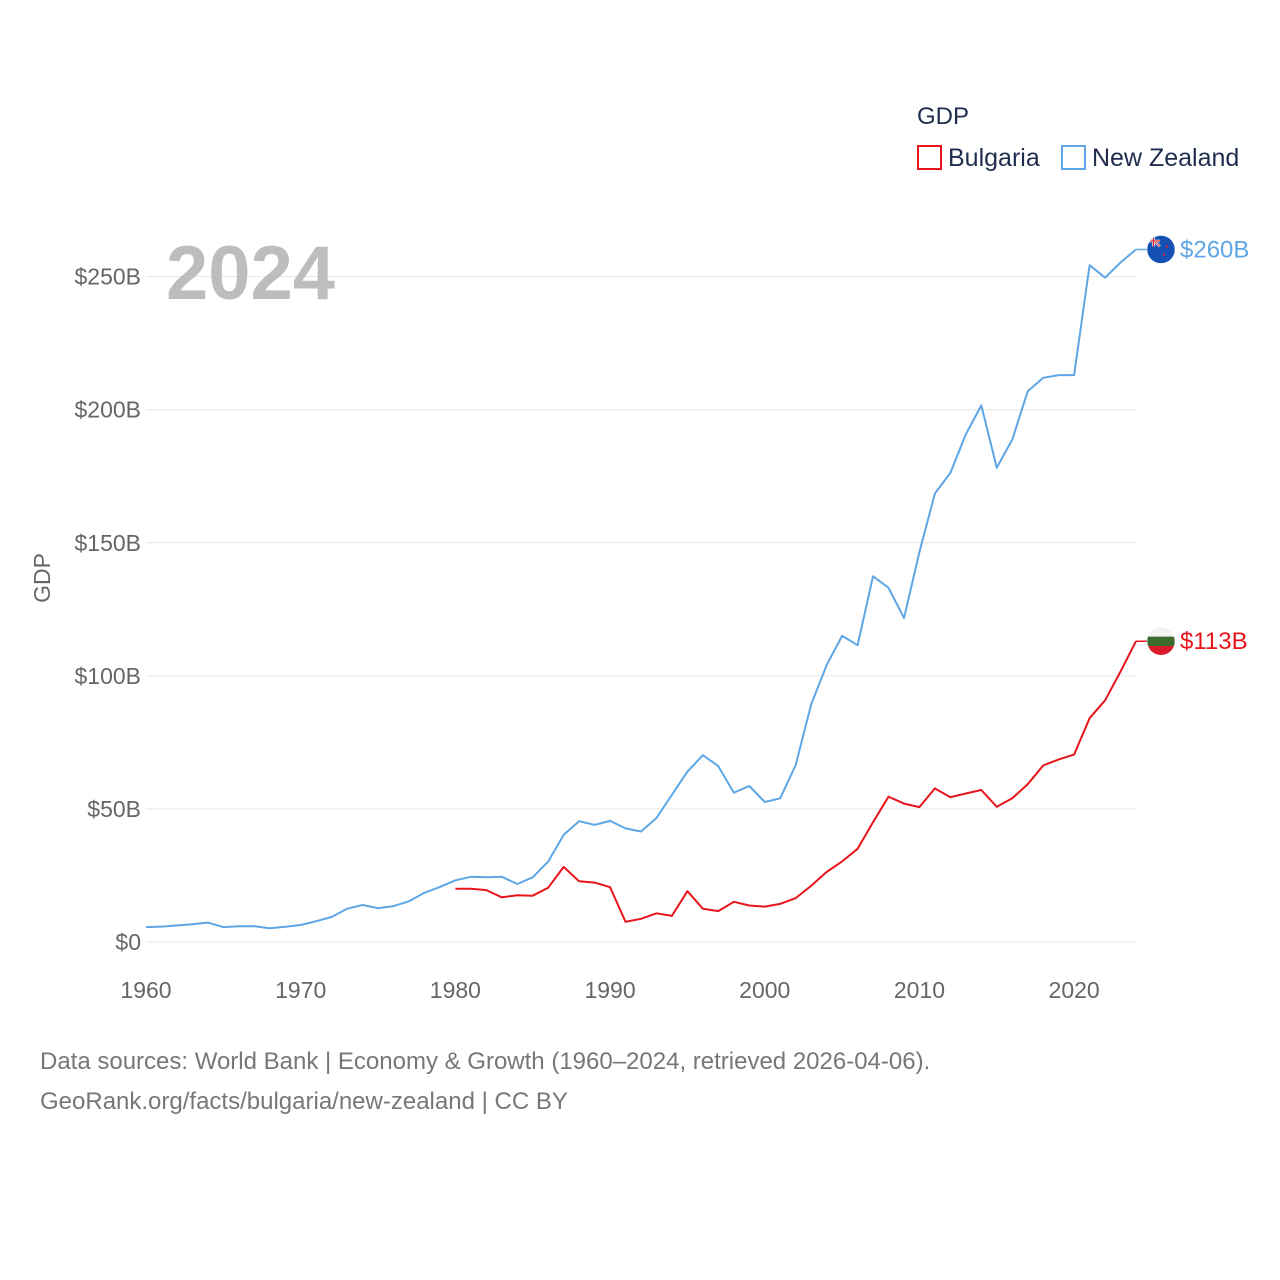 This screenshot has height=1280, width=1280. What do you see at coordinates (42, 578) in the screenshot?
I see `y-axis-title: GDP` at bounding box center [42, 578].